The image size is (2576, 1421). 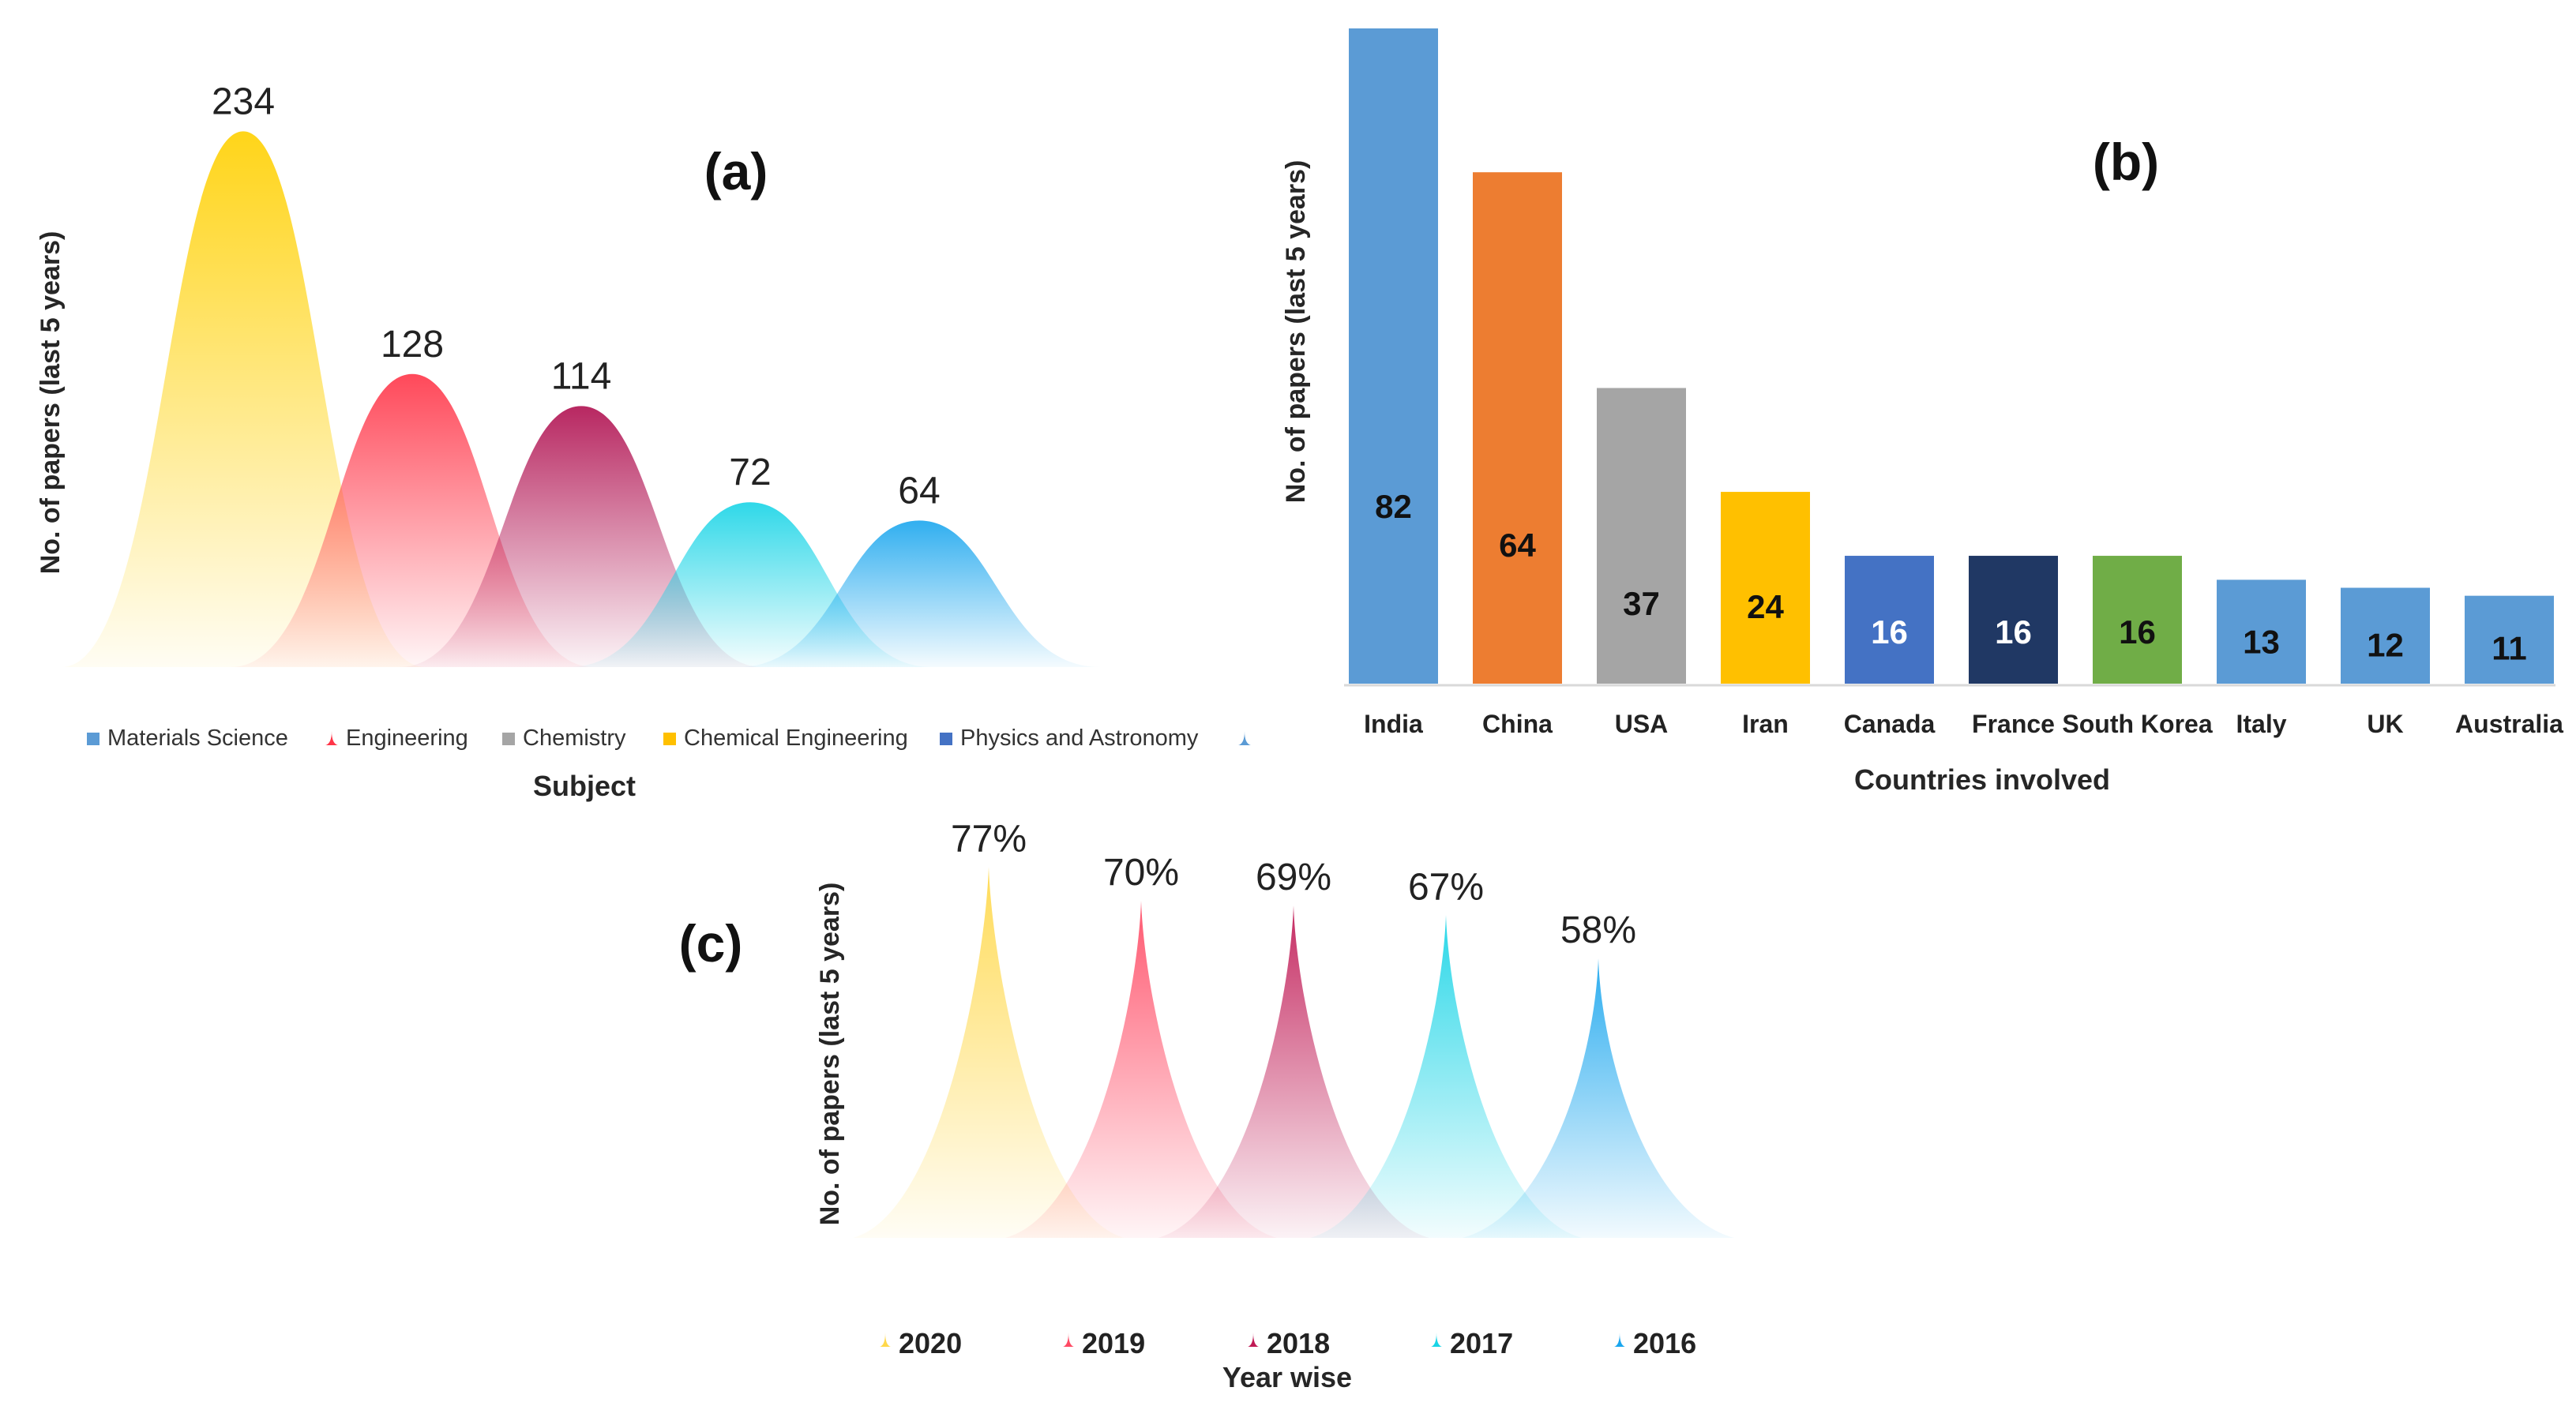 I want to click on peak-value-label: 77%, so click(x=989, y=839).